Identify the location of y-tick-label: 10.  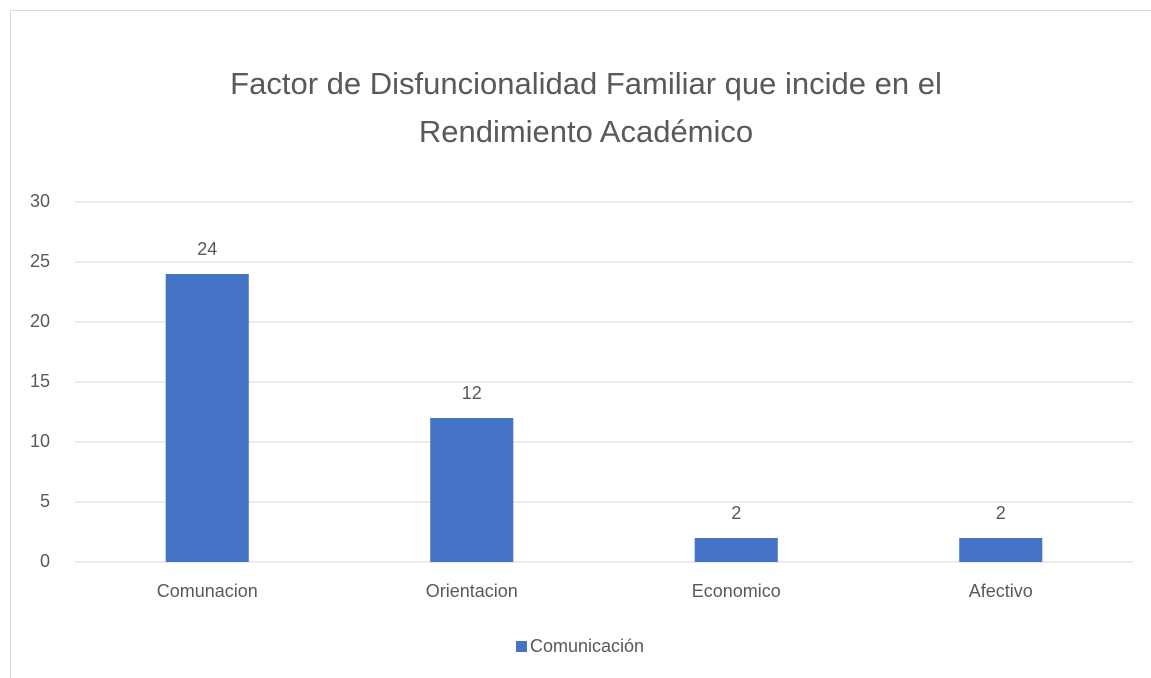
(40, 441).